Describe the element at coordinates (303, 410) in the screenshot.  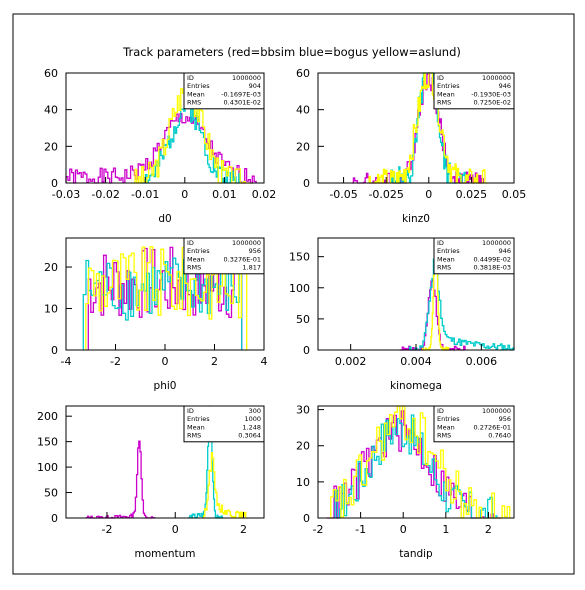
I see `y-tick-label: 30` at that location.